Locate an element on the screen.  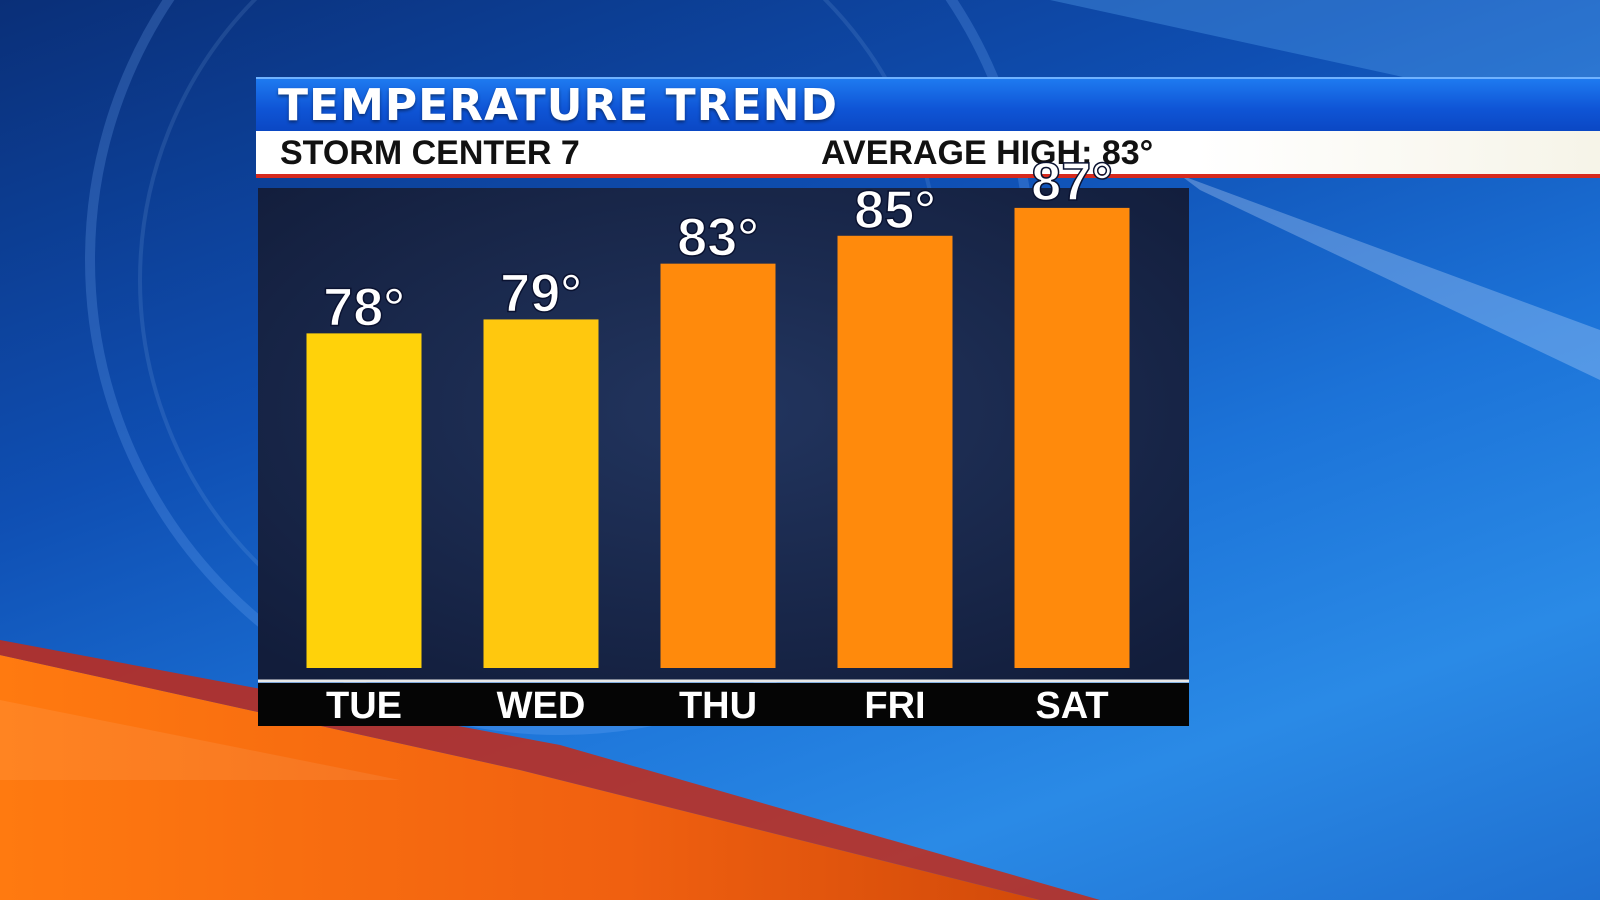
category-band is located at coordinates (723, 704).